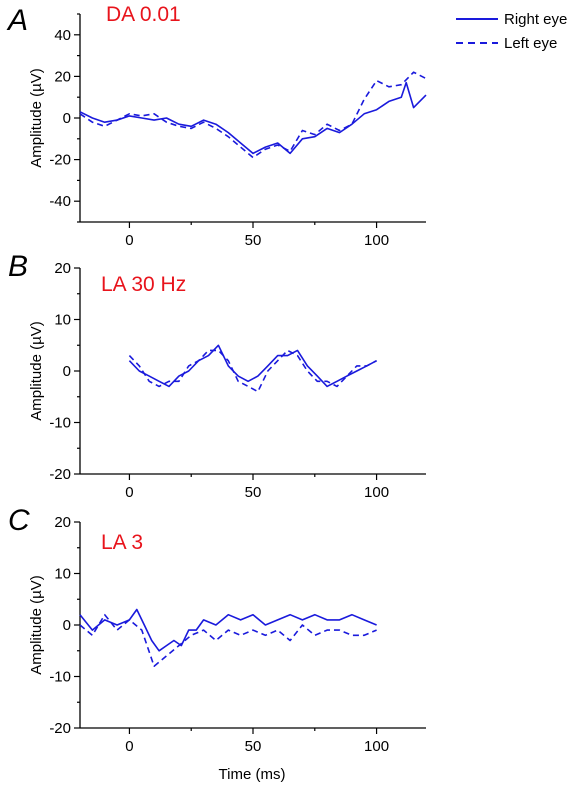  Describe the element at coordinates (62, 35) in the screenshot. I see `y-tick-label: 40` at that location.